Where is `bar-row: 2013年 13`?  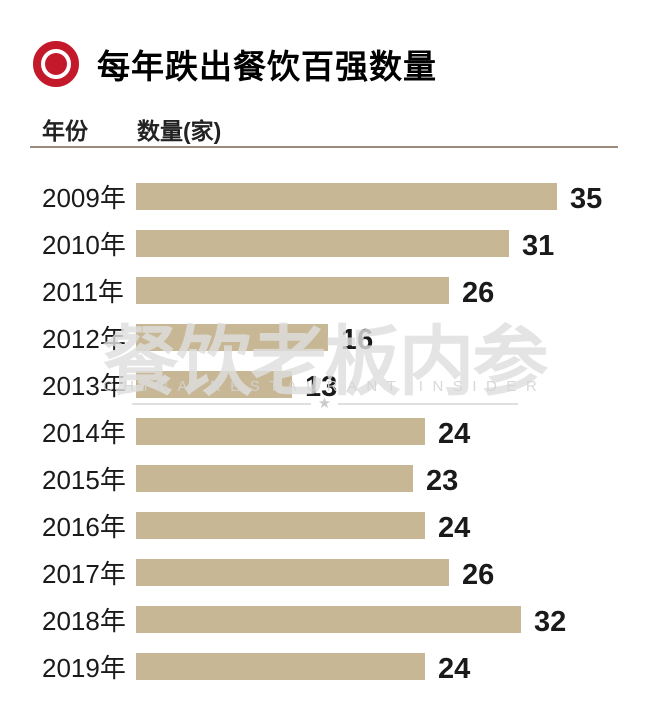 bar-row: 2013年 13 is located at coordinates (324, 384).